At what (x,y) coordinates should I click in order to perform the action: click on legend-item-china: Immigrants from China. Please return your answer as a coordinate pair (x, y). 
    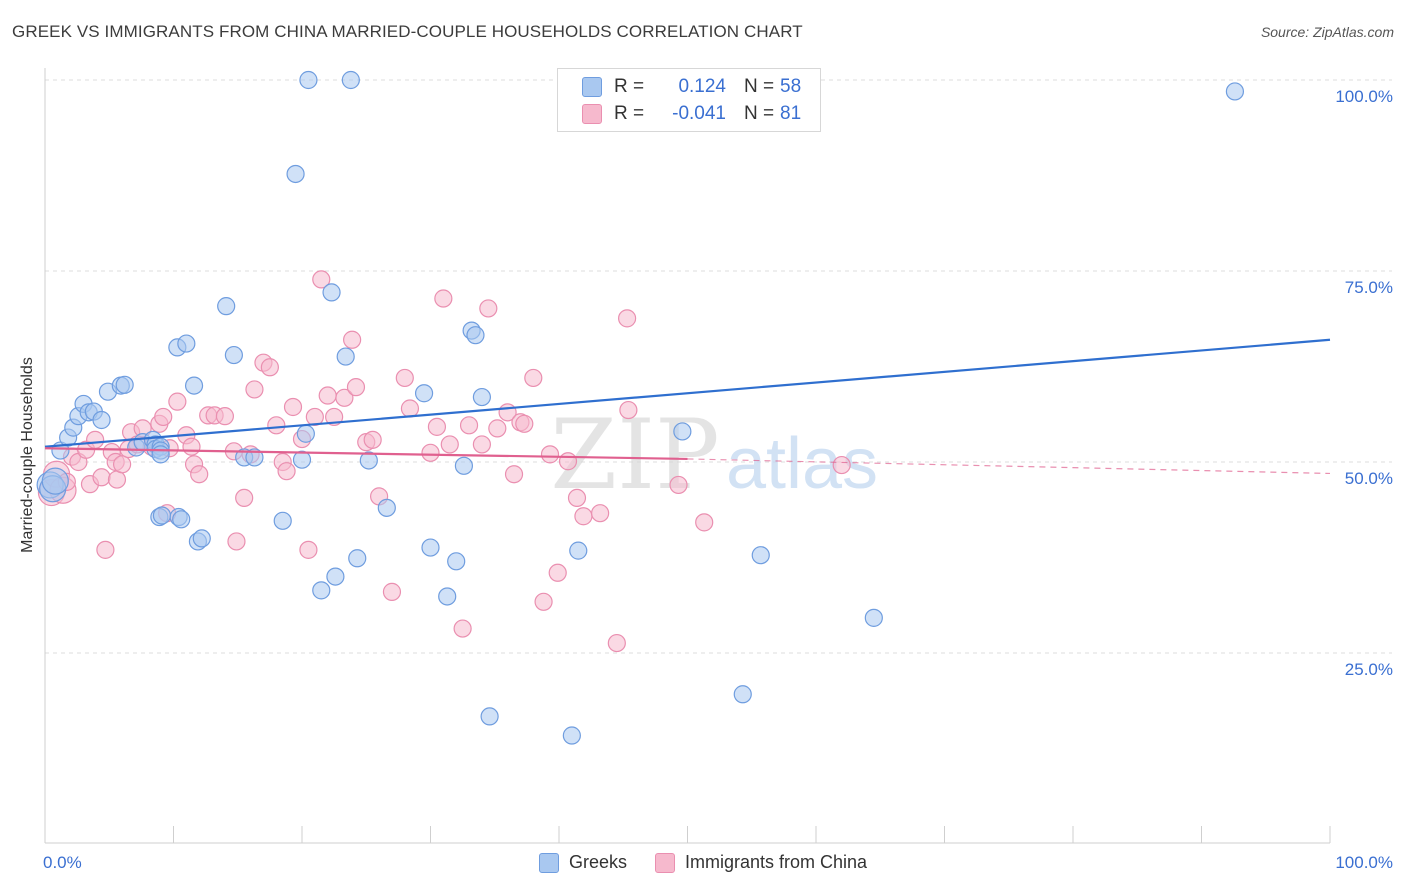
    Looking at the image, I should click on (761, 862).